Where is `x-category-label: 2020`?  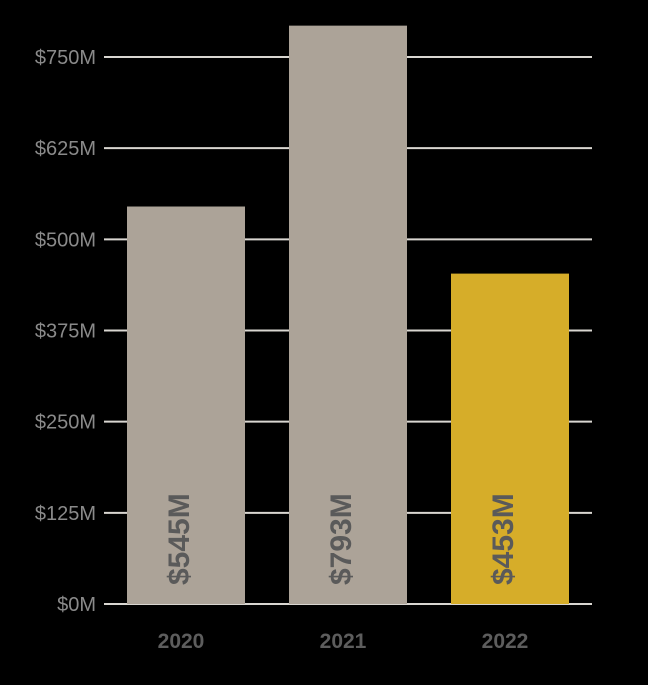
x-category-label: 2020 is located at coordinates (181, 641).